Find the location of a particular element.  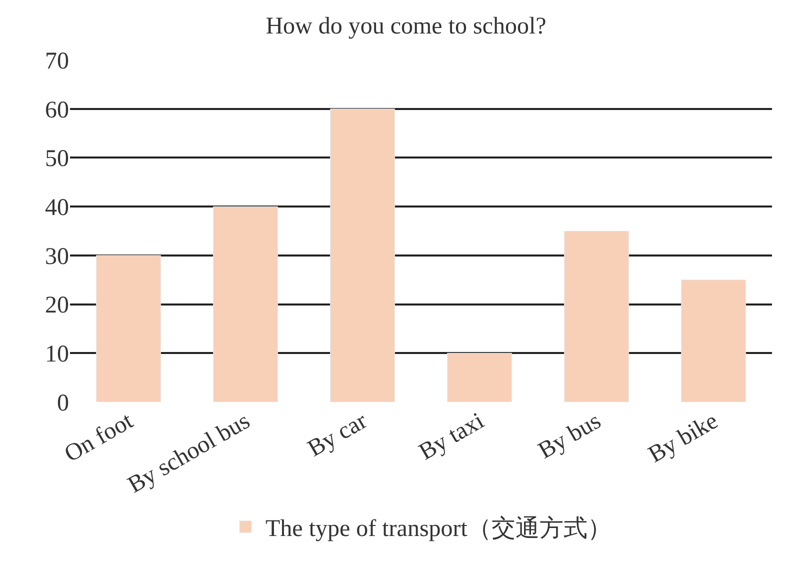

x-tick-label: By bike is located at coordinates (683, 438).